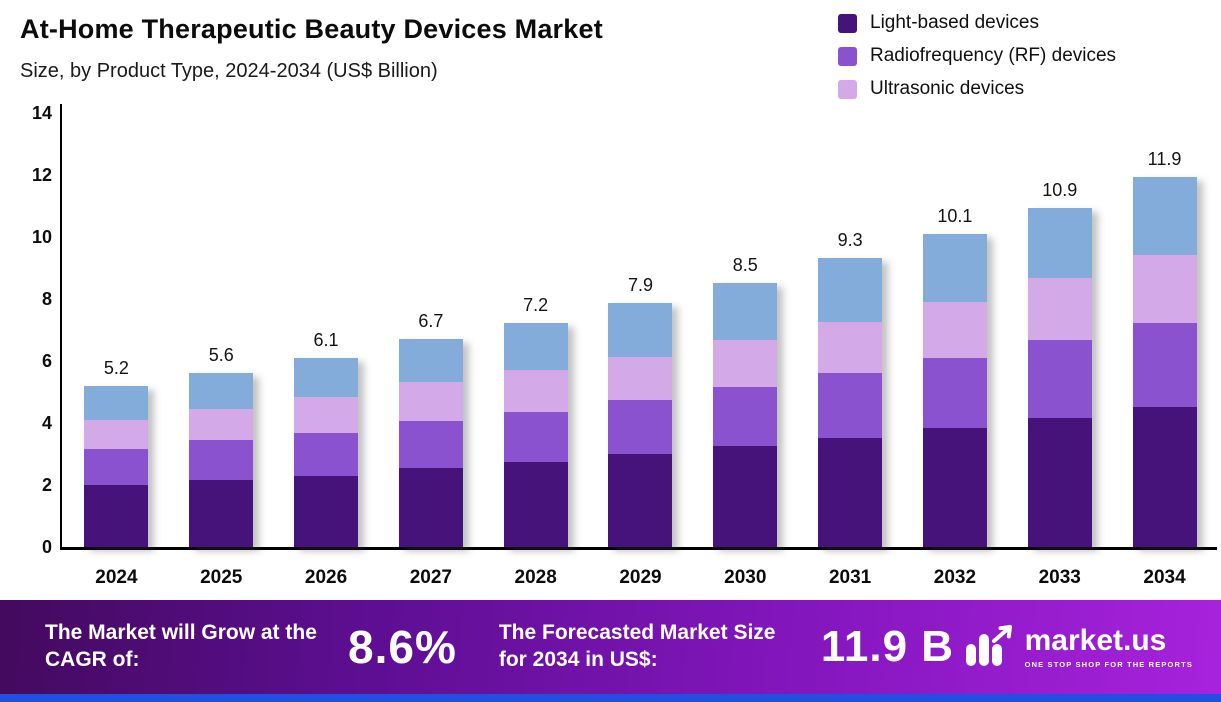  Describe the element at coordinates (955, 216) in the screenshot. I see `bar-total-label: 10.1` at that location.